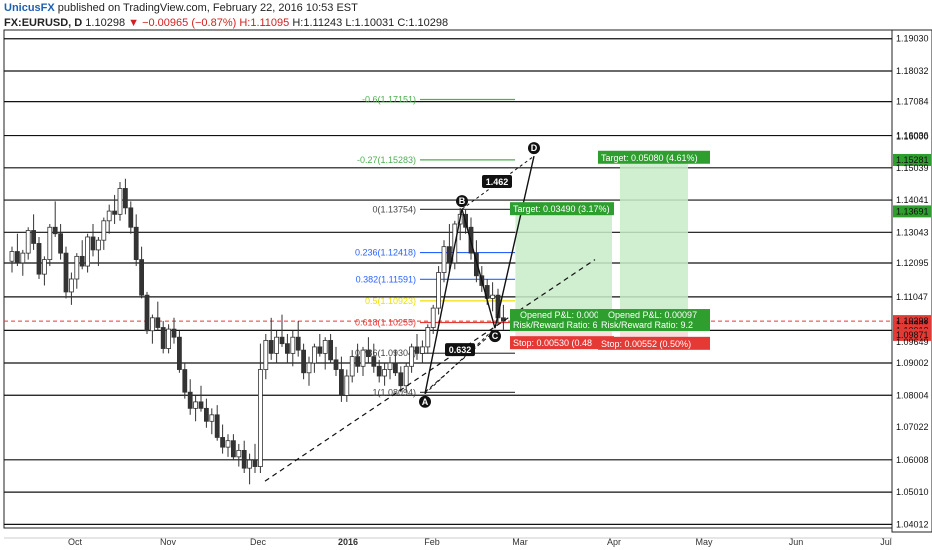 This screenshot has height=550, width=932. What do you see at coordinates (370, 23) in the screenshot?
I see `ohlc-l: L:1.10031` at bounding box center [370, 23].